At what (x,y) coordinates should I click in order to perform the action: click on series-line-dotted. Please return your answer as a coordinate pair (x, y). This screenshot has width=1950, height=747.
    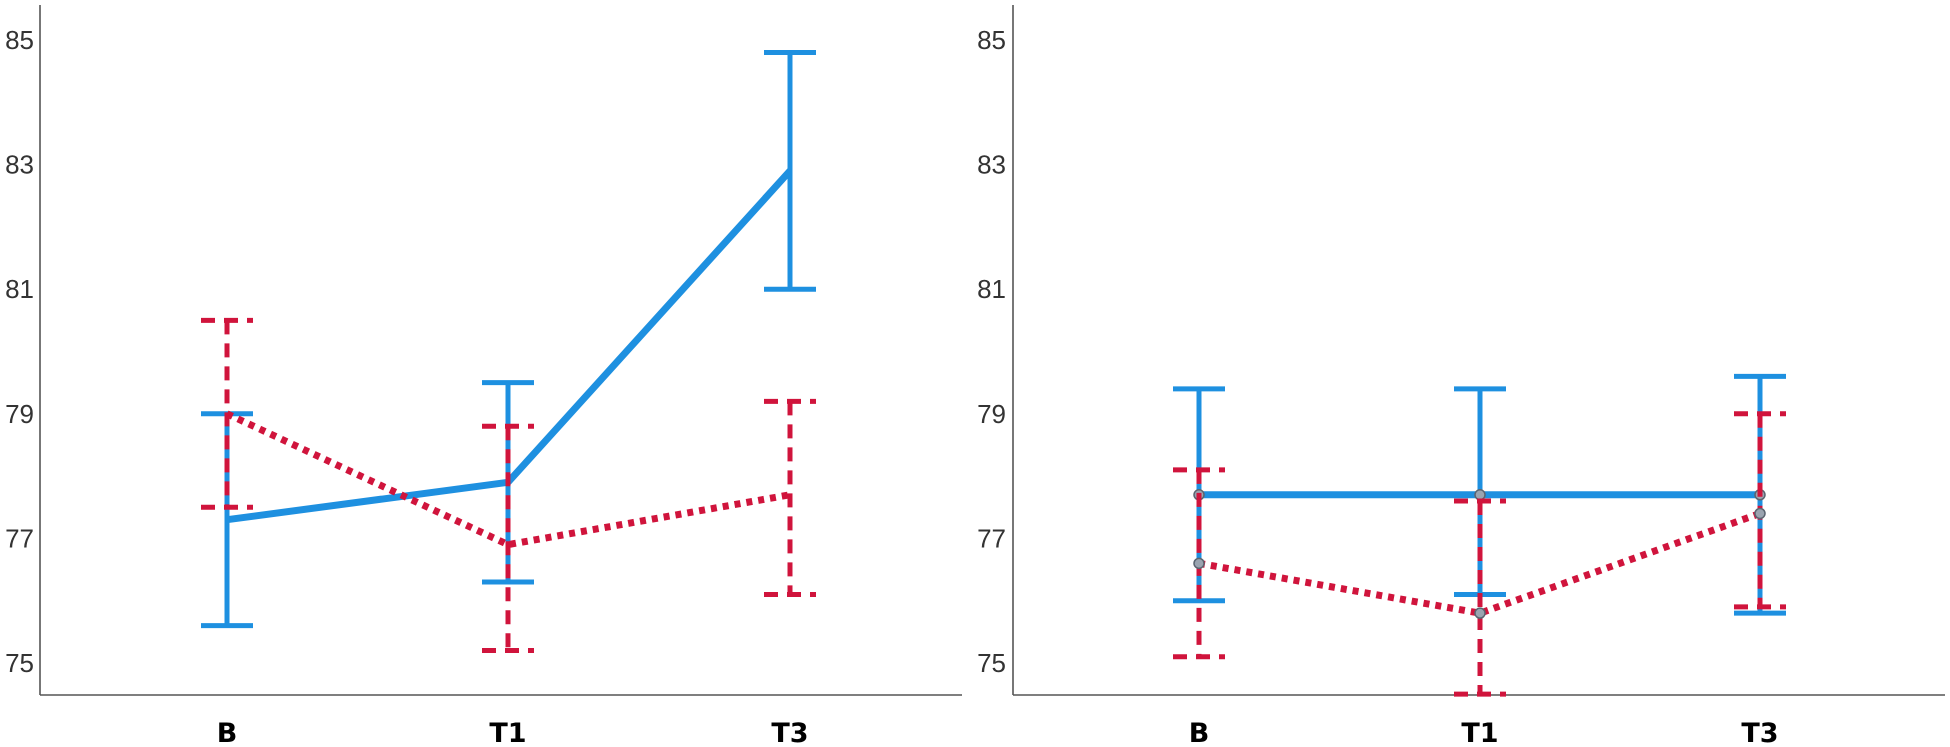
    Looking at the image, I should click on (1480, 563).